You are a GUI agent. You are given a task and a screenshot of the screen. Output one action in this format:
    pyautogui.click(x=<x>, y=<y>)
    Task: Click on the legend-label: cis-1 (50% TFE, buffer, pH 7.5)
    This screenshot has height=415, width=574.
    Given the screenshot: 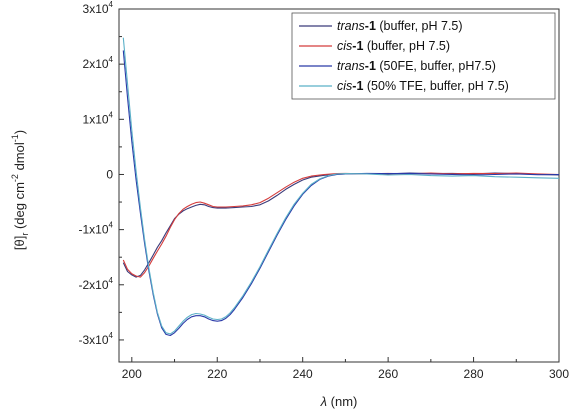 What is the action you would take?
    pyautogui.click(x=423, y=86)
    